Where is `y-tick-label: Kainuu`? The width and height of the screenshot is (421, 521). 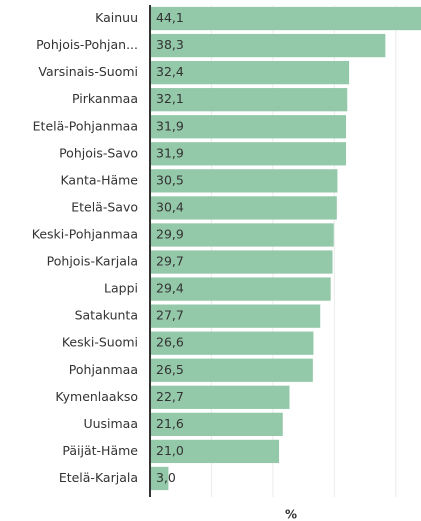
y-tick-label: Kainuu is located at coordinates (116, 17).